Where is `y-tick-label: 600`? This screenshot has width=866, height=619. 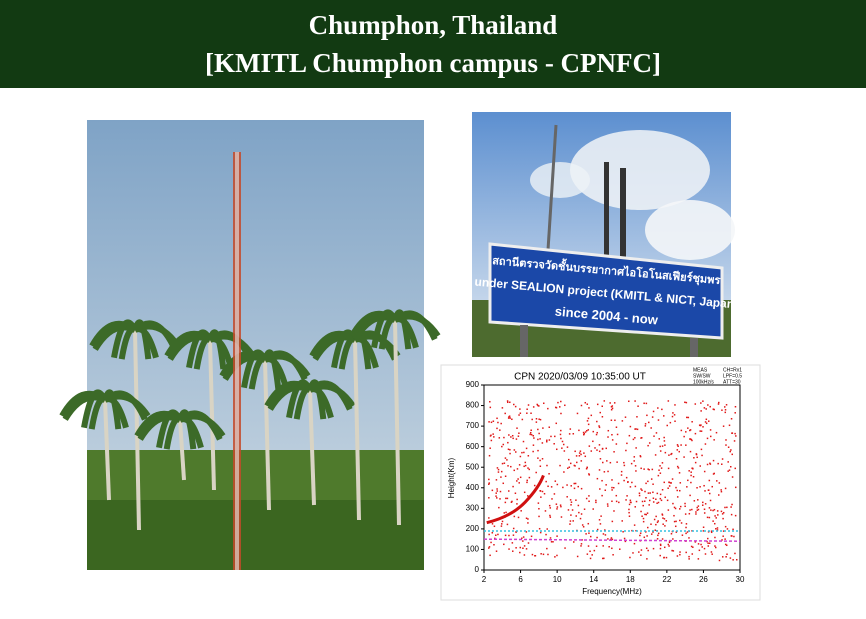 y-tick-label: 600 is located at coordinates (473, 446).